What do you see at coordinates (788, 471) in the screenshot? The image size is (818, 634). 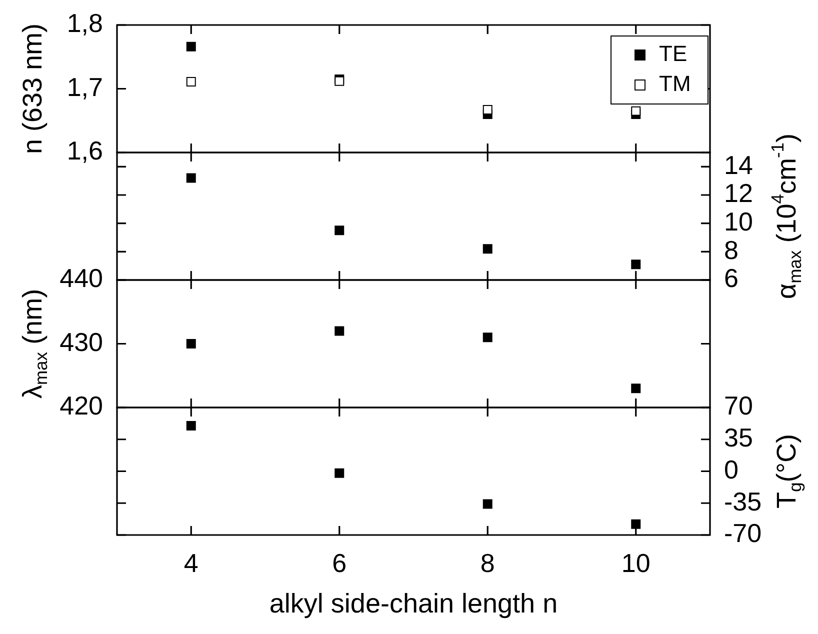 I see `y2-axis-title: Tg(°C)` at bounding box center [788, 471].